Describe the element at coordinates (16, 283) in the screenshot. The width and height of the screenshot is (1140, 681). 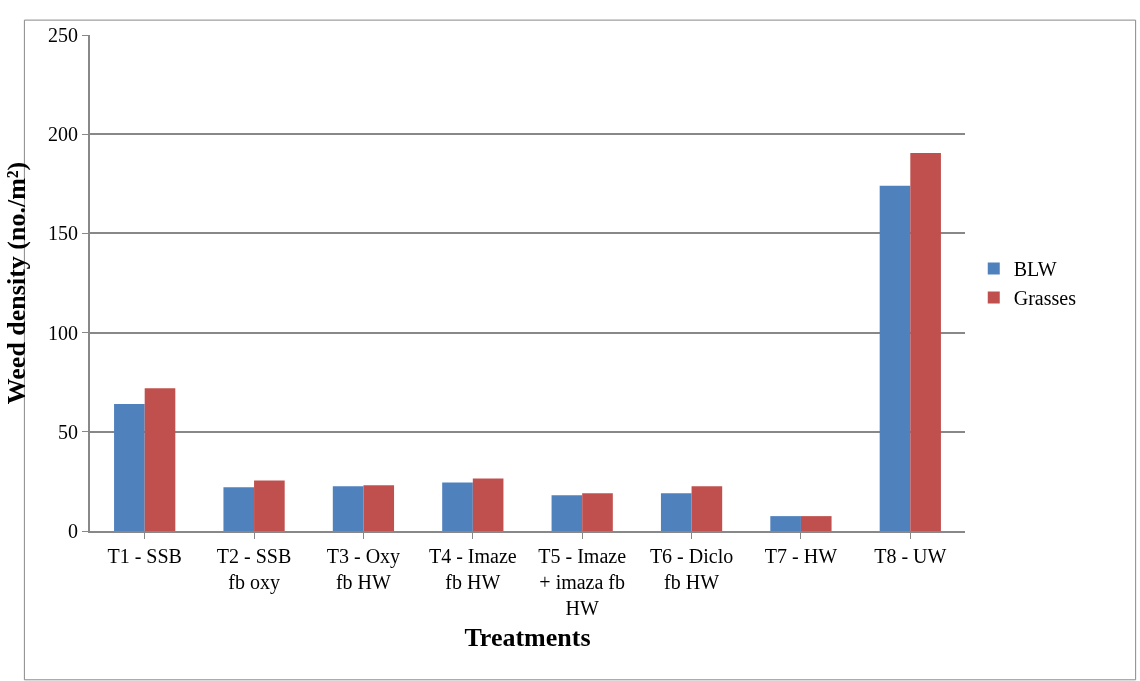
I see `y-axis-title: Weed density (no./m²)` at that location.